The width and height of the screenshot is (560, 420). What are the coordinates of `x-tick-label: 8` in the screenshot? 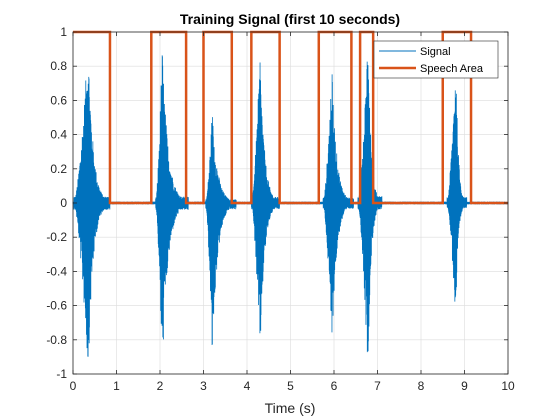 It's located at (421, 386).